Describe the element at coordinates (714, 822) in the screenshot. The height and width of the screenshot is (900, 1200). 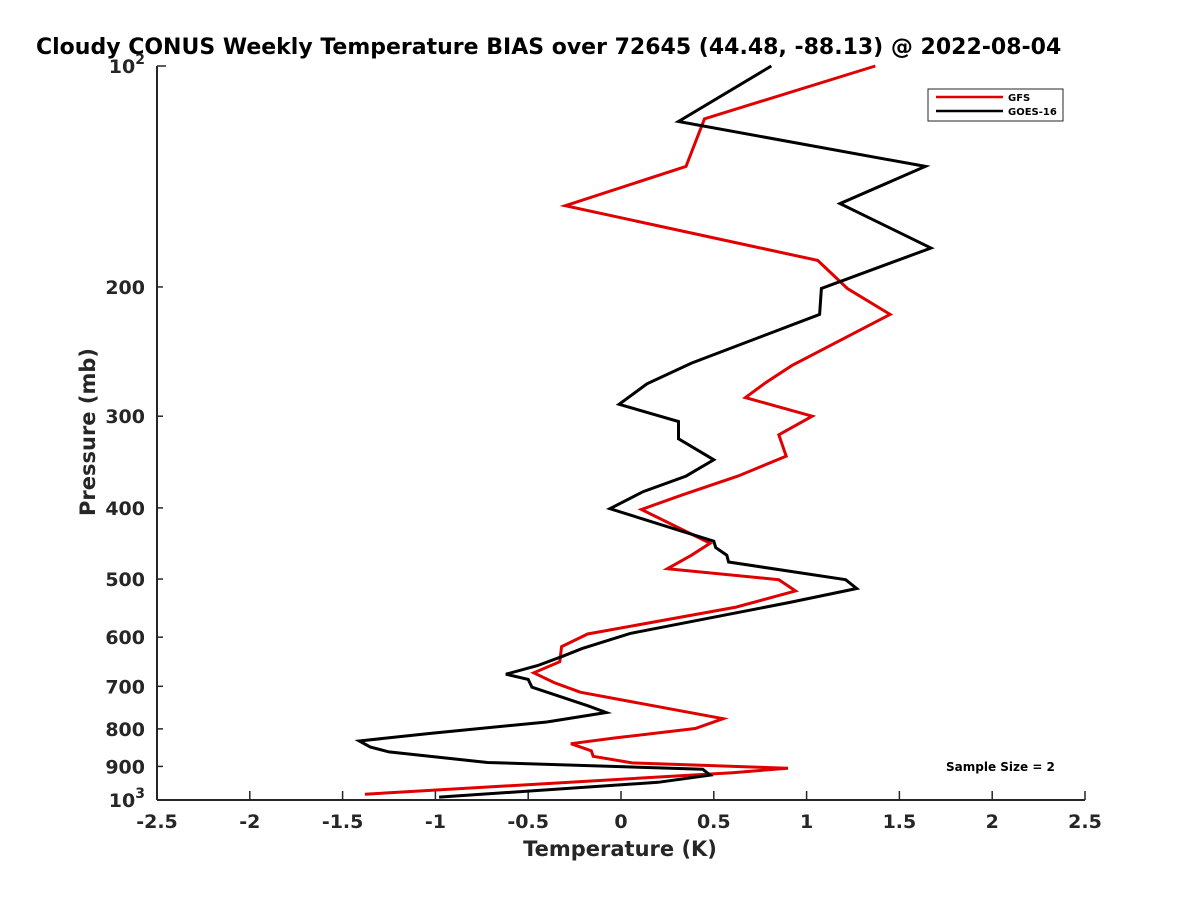
I see `x-tick-label: 0.5` at that location.